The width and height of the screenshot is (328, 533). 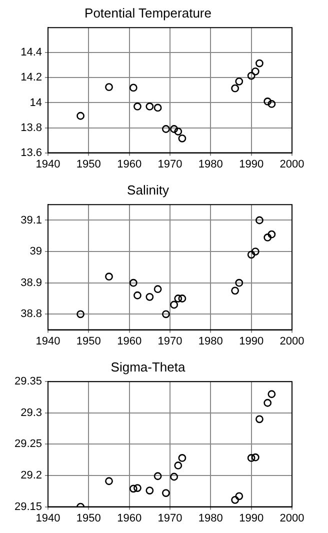 What do you see at coordinates (31, 152) in the screenshot?
I see `y-tick-label: 13.6` at bounding box center [31, 152].